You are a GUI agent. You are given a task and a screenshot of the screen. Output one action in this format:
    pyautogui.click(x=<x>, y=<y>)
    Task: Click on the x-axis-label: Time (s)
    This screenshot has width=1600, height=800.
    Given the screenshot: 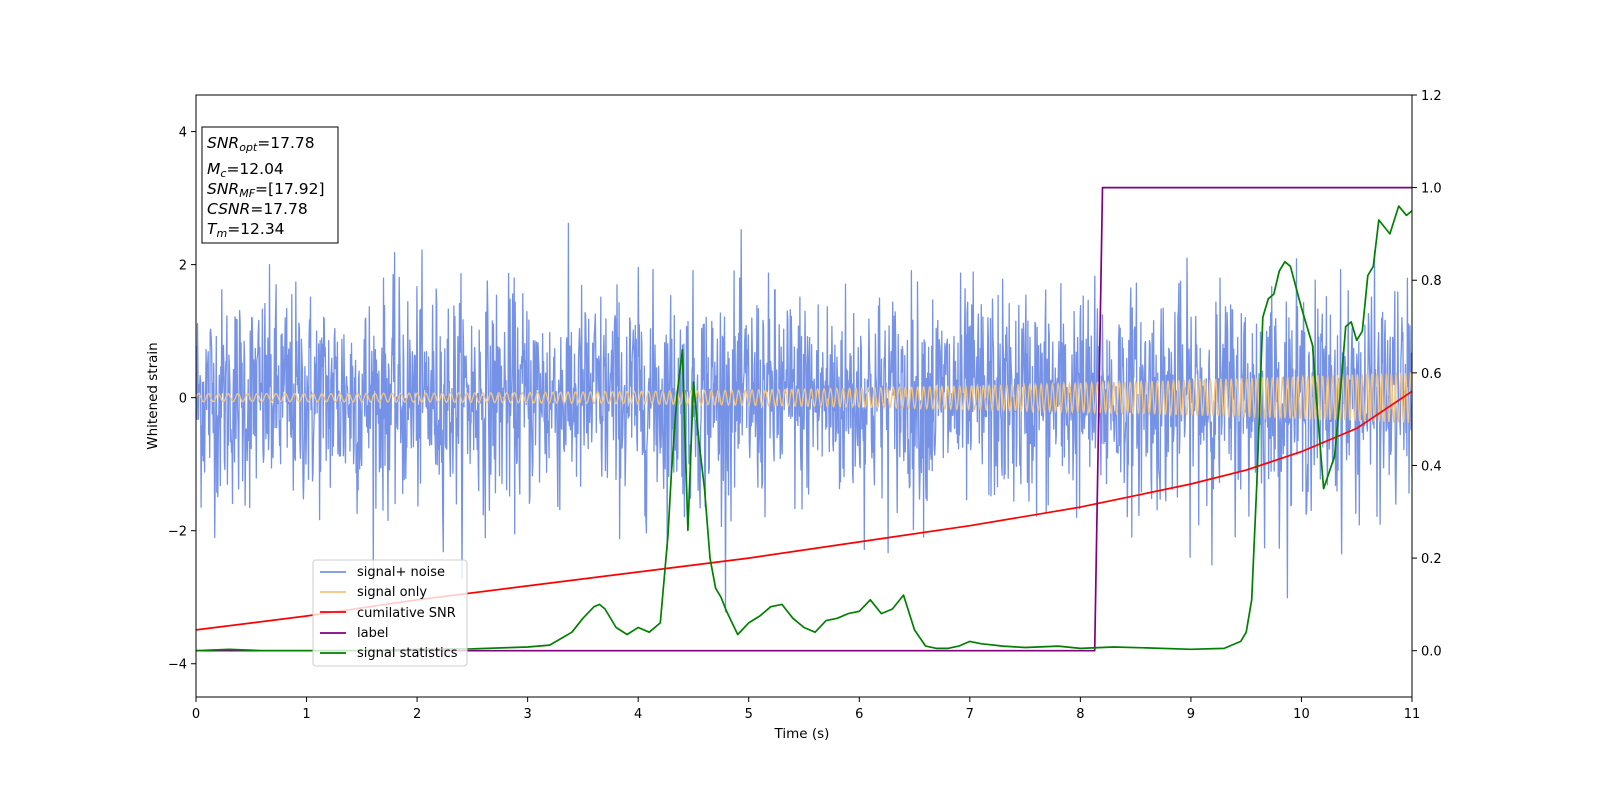 What is the action you would take?
    pyautogui.click(x=802, y=734)
    